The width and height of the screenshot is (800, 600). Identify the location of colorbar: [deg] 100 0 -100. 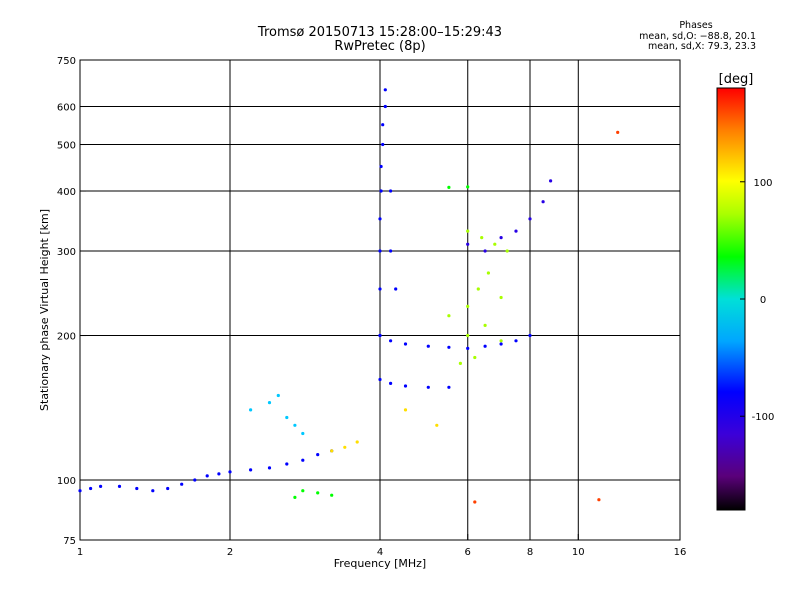
(745, 291).